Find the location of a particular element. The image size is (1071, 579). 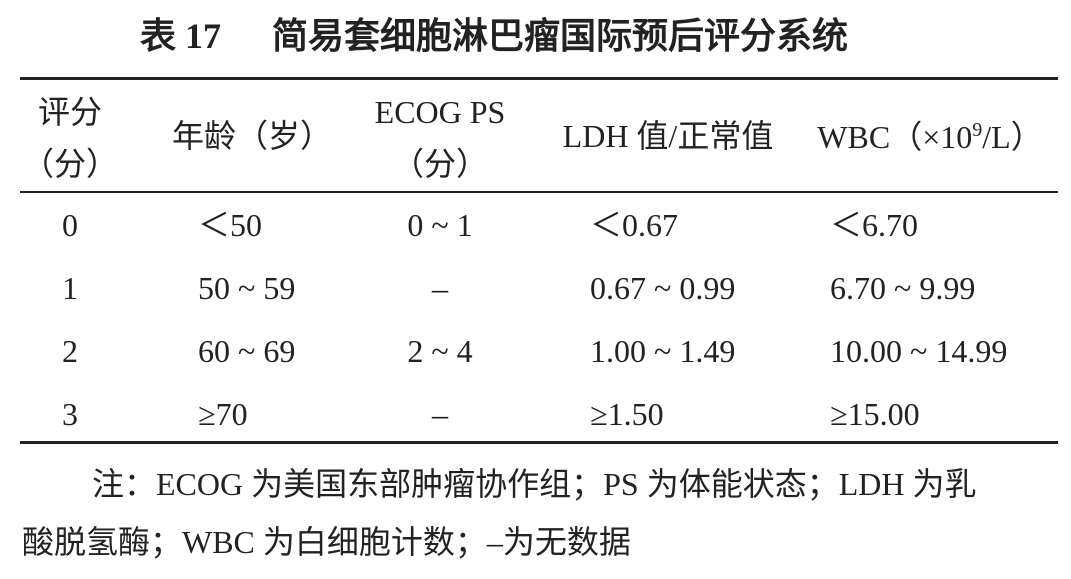

table-cell: 2 ~ 4 is located at coordinates (440, 351).